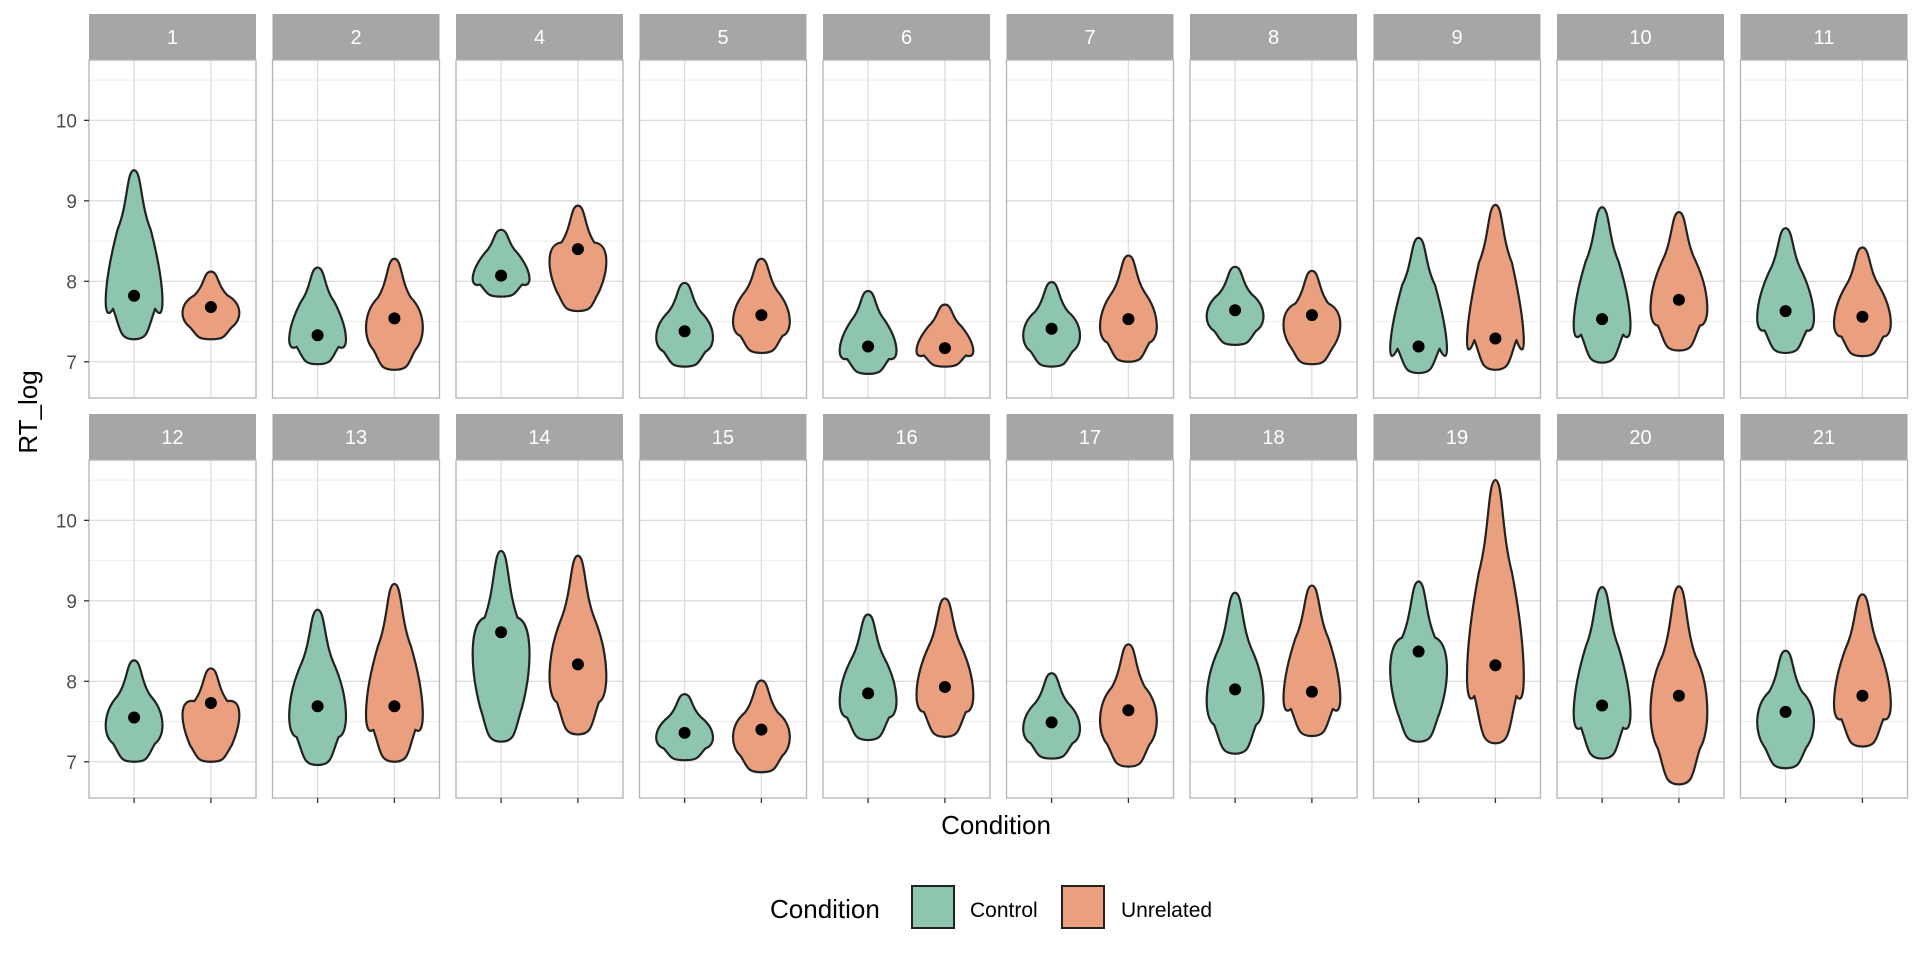 This screenshot has width=1920, height=960. I want to click on facet-panel-14: 14, so click(539, 608).